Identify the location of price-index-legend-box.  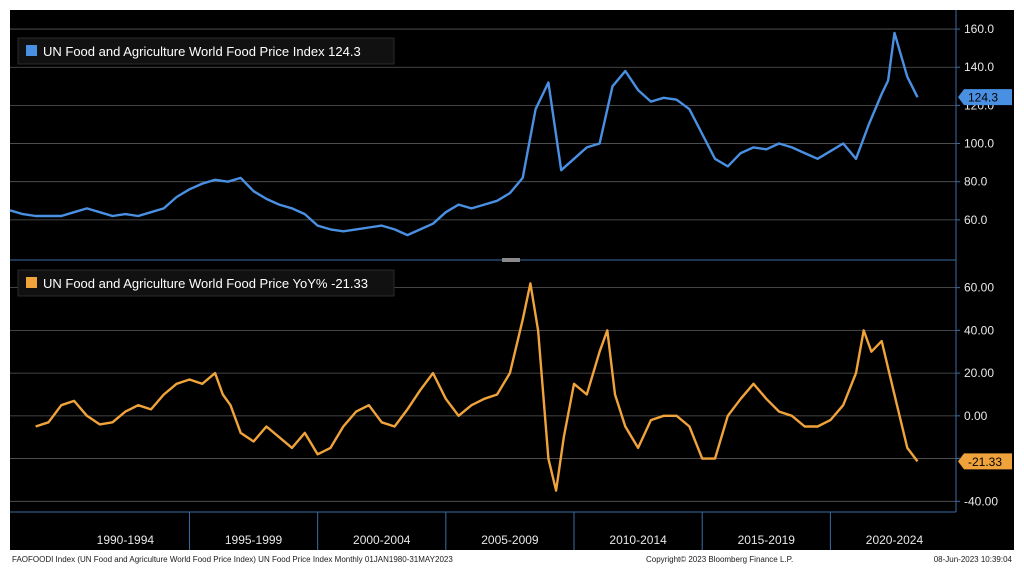
(206, 51).